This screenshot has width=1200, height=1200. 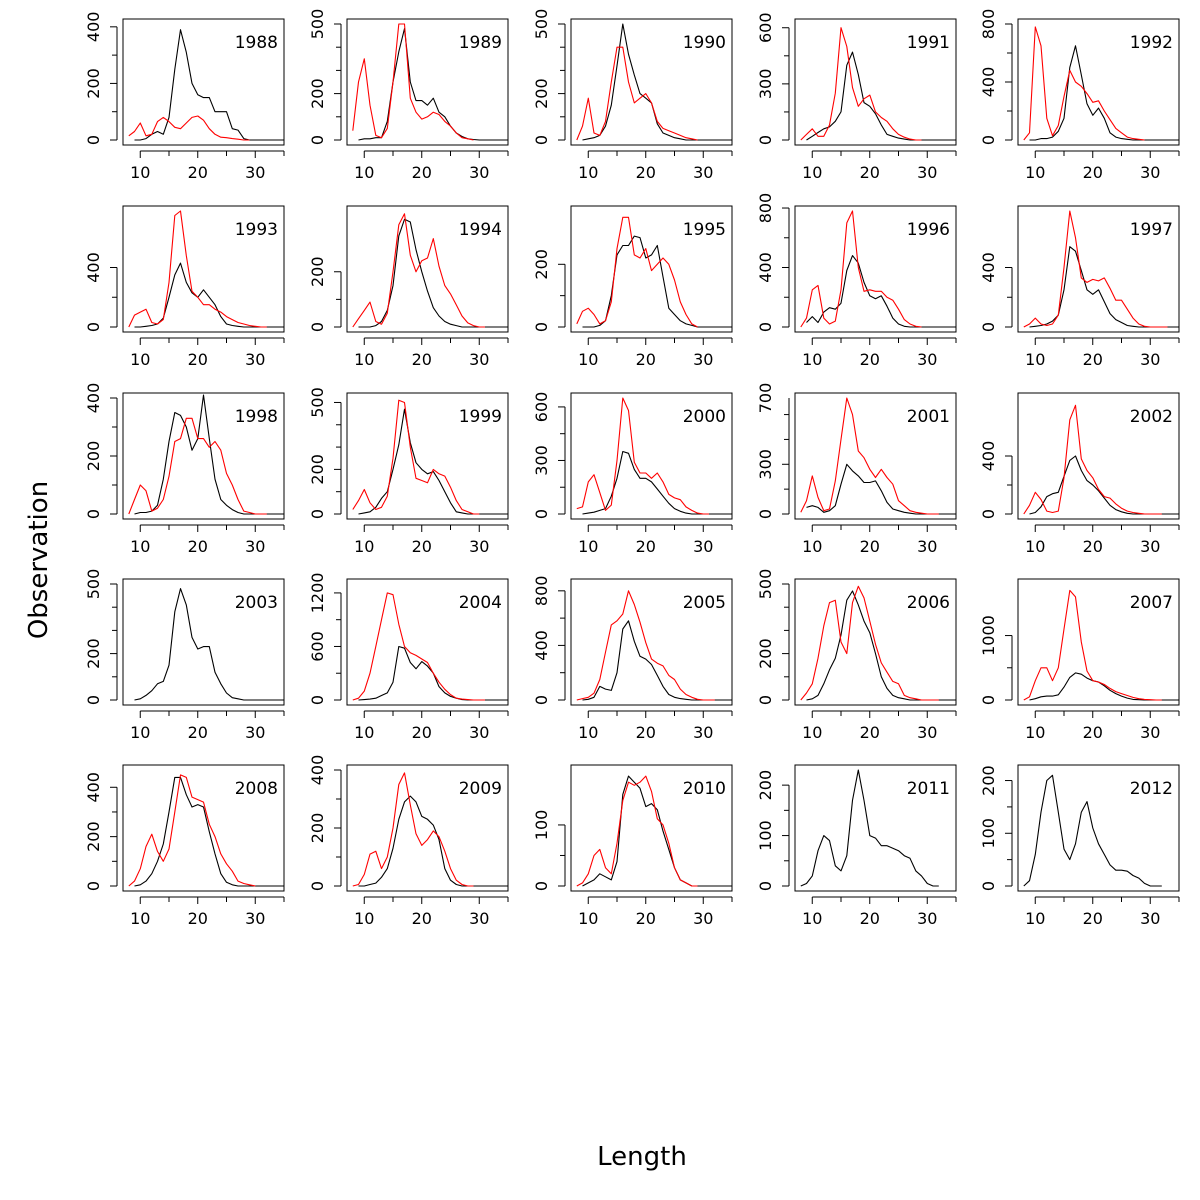 I want to click on panel-year-label: 2010, so click(x=704, y=789).